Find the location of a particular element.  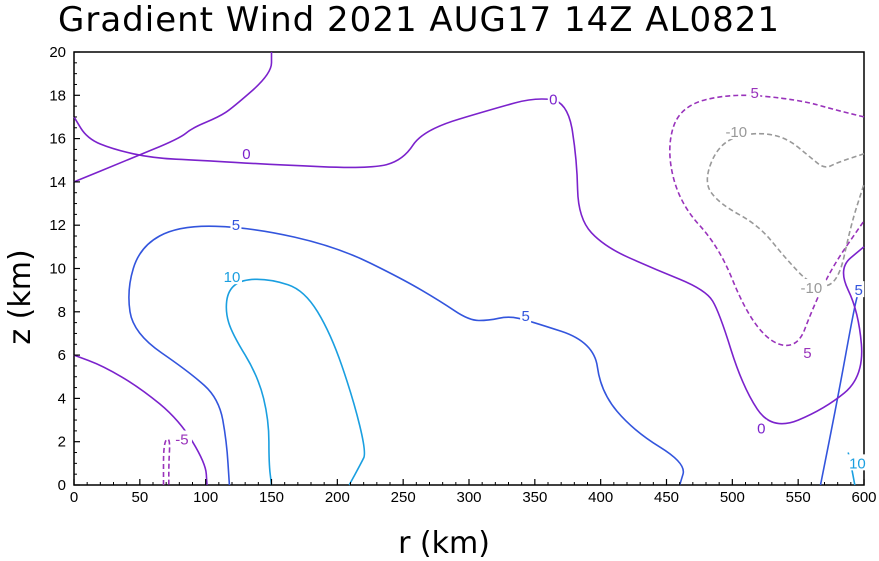

y-tick-label: 2 is located at coordinates (62, 442).